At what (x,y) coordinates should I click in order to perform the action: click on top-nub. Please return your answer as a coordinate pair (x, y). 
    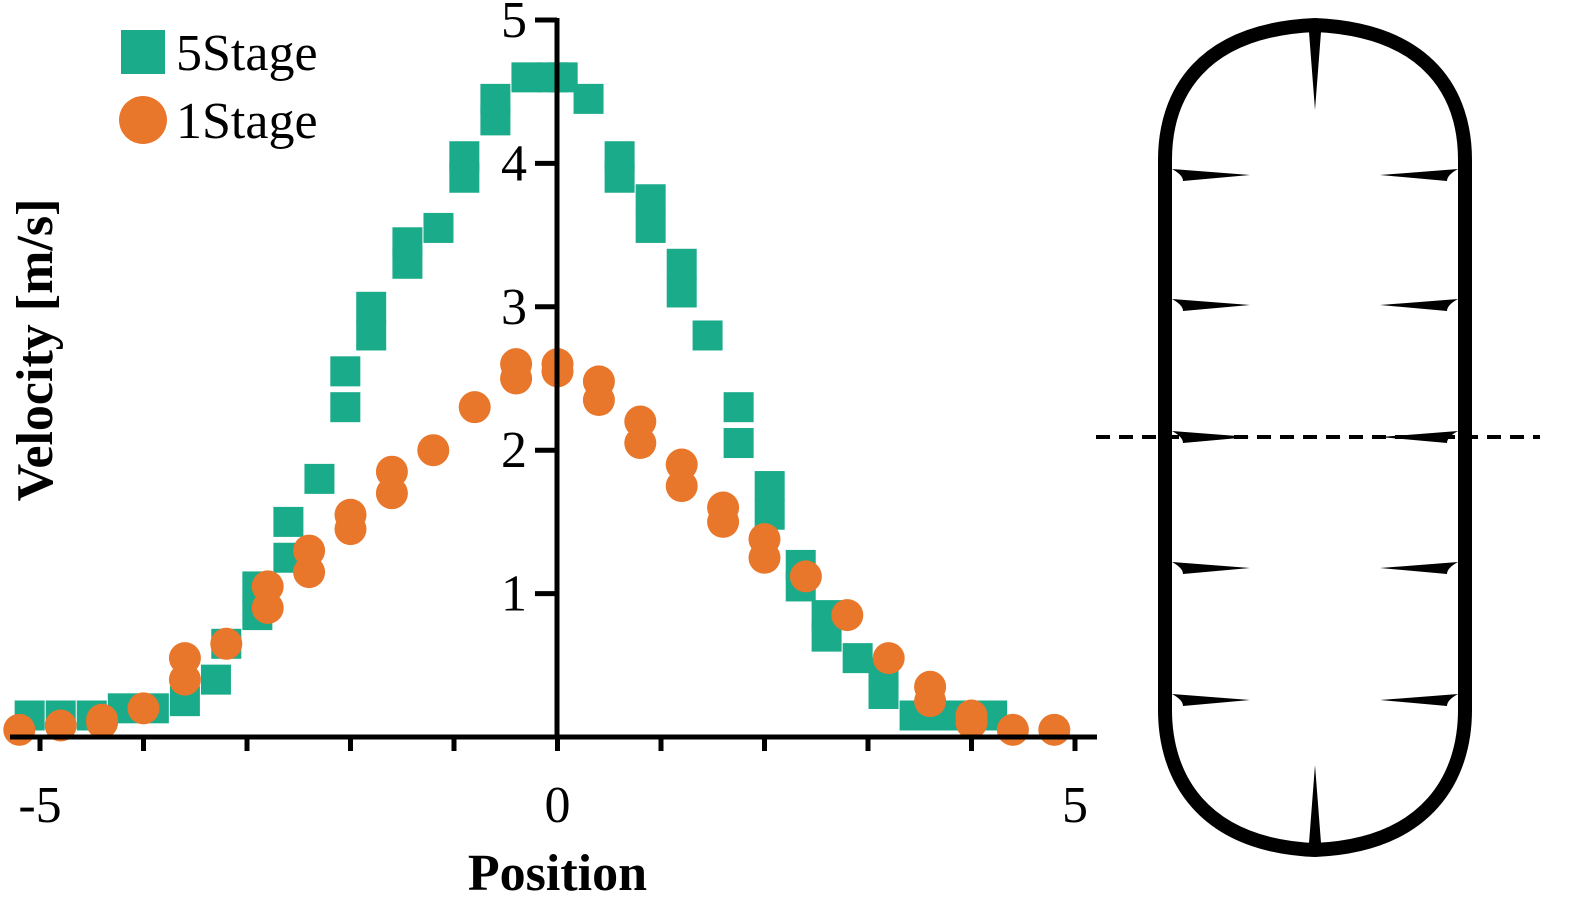
    Looking at the image, I should click on (1315, 71).